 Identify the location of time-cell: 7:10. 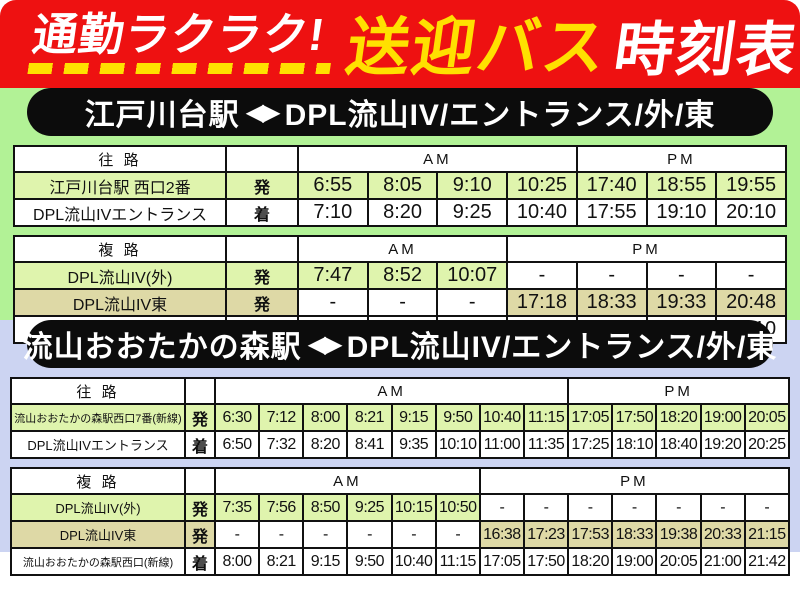
(333, 212).